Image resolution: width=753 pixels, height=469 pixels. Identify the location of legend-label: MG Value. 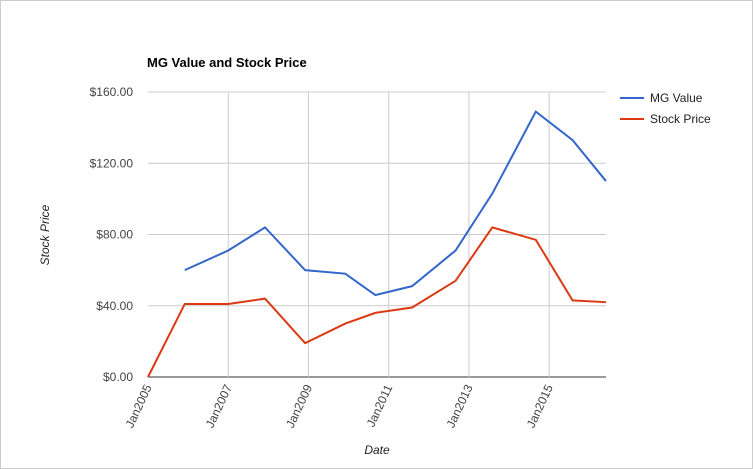
(676, 98).